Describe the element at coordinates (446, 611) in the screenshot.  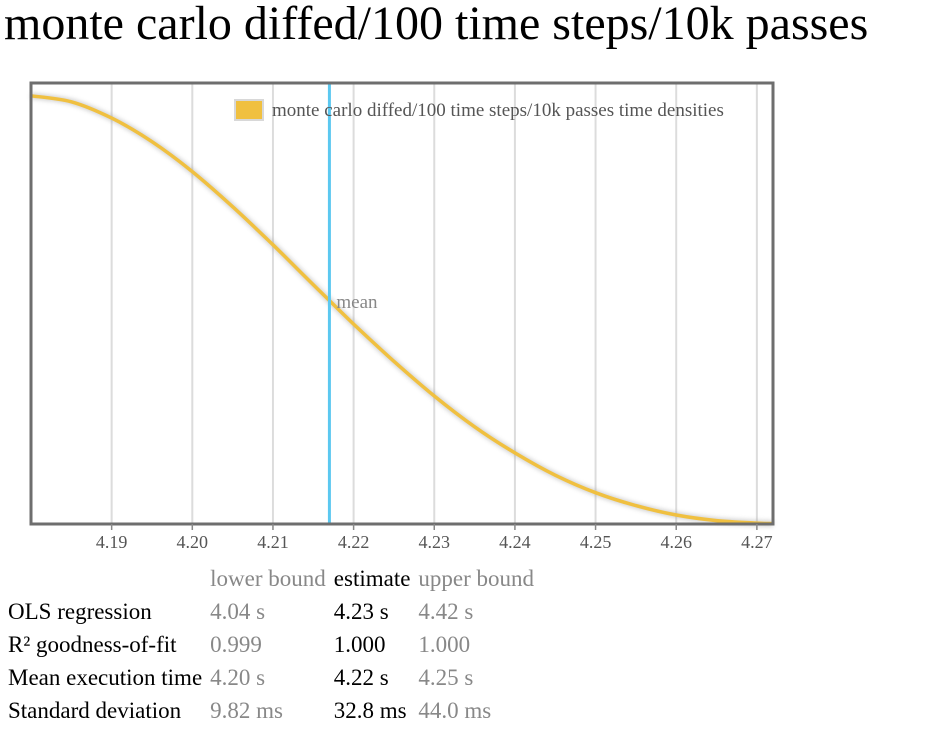
I see `row-upper: 4.42 s` at that location.